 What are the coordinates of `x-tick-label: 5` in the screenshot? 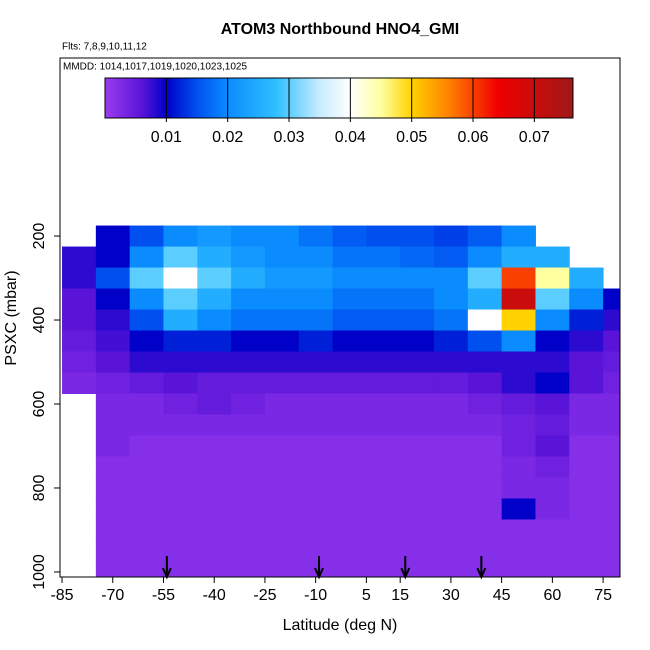 It's located at (366, 595).